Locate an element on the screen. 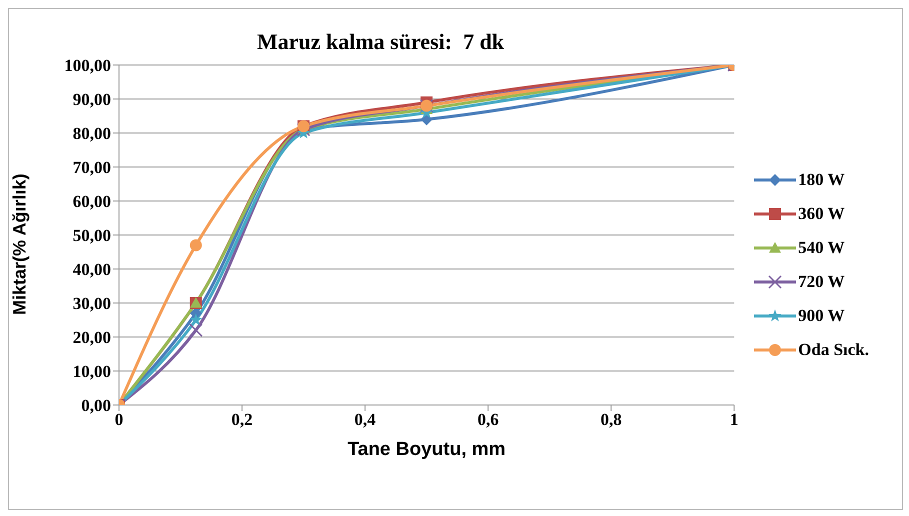  y-tick-label: 0,00 is located at coordinates (96, 406).